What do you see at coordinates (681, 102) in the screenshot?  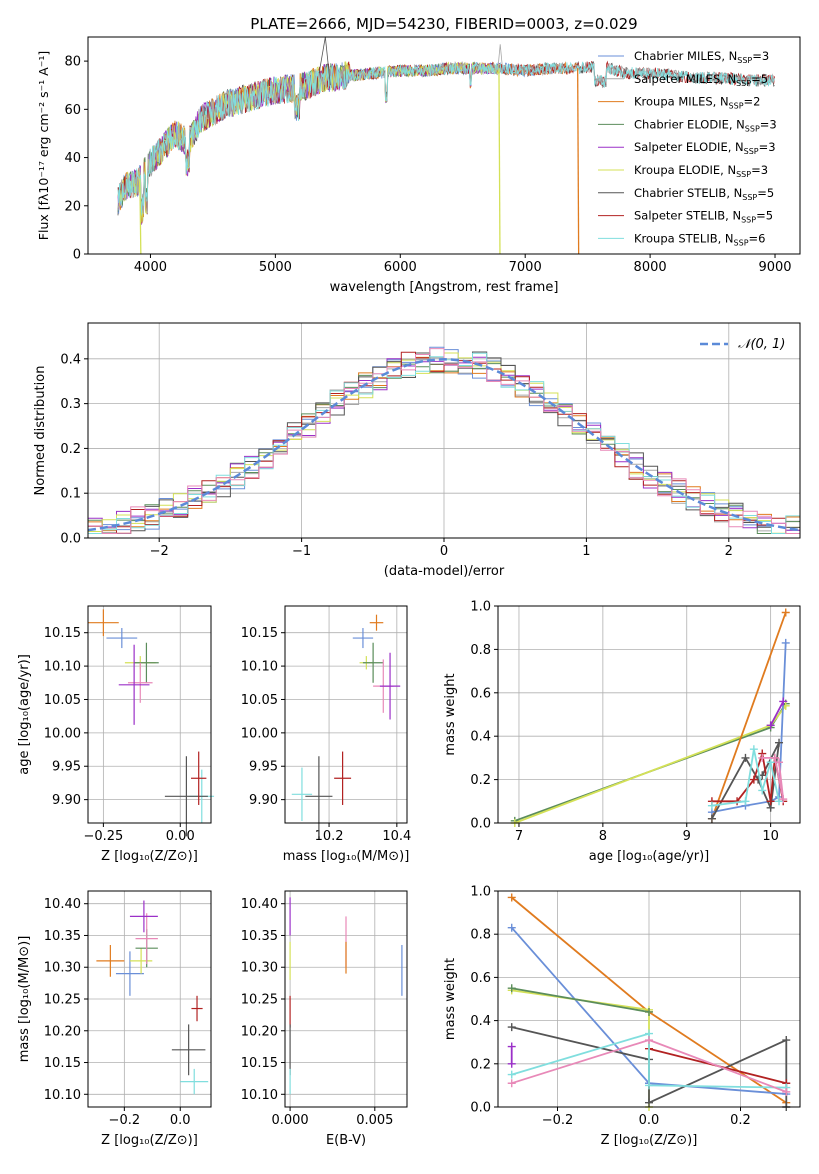 I see `legend-label-text: Kroupa MILES, N` at bounding box center [681, 102].